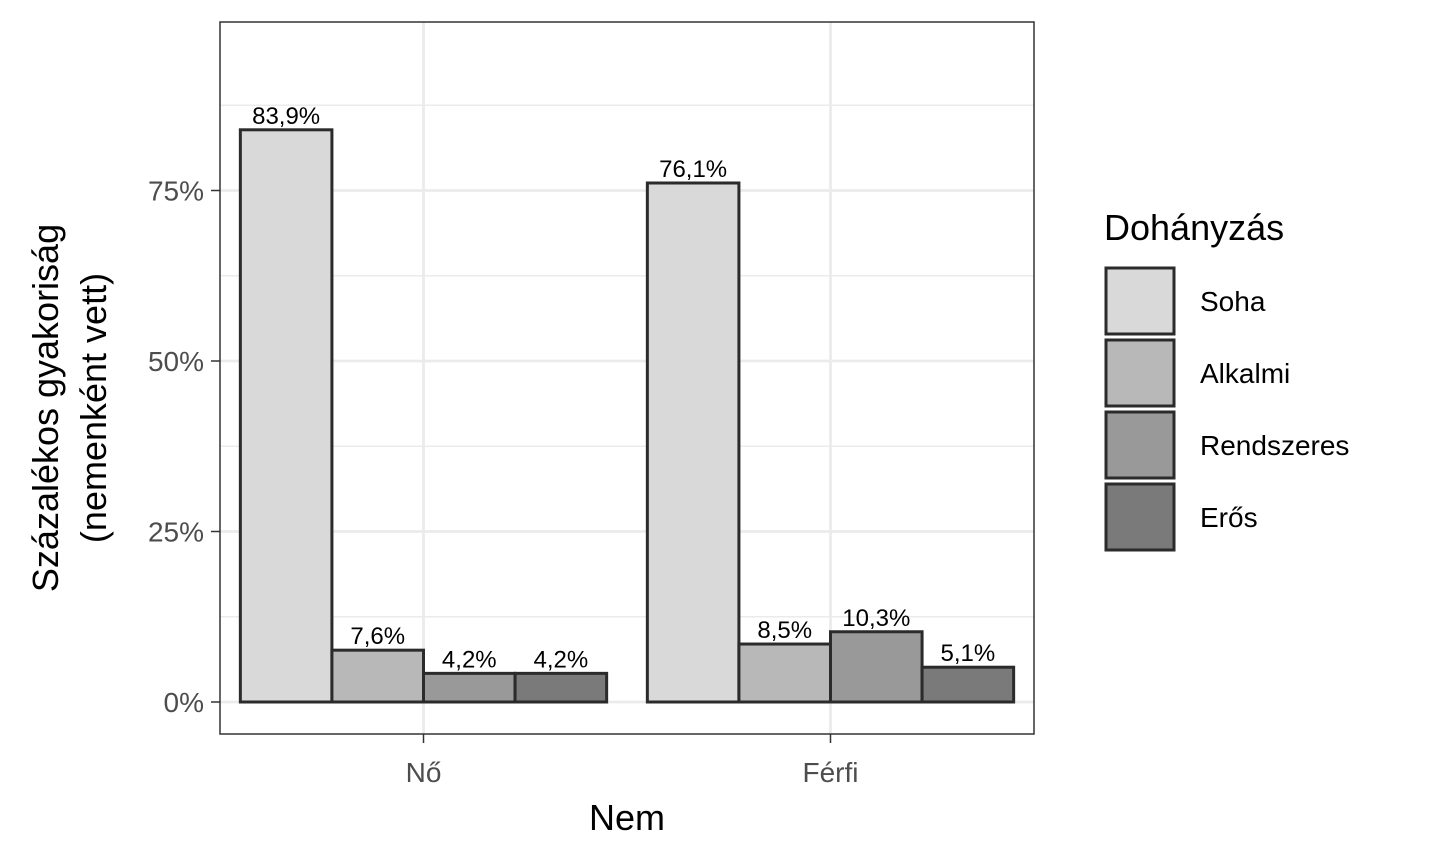 The width and height of the screenshot is (1440, 864). Describe the element at coordinates (377, 636) in the screenshot. I see `data-label: 7,6%` at that location.